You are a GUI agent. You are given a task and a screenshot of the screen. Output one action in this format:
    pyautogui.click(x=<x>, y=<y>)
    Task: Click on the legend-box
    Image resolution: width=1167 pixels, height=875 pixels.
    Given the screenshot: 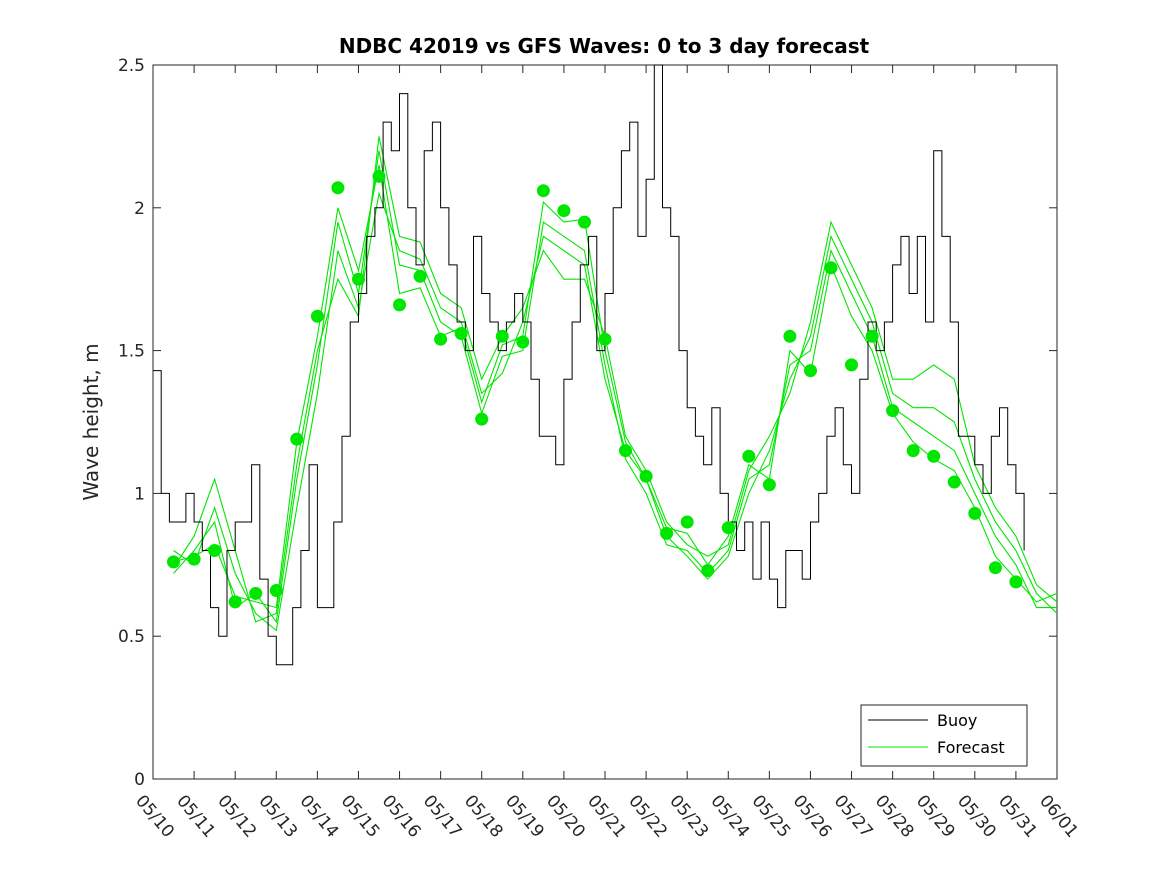 What is the action you would take?
    pyautogui.click(x=944, y=735)
    